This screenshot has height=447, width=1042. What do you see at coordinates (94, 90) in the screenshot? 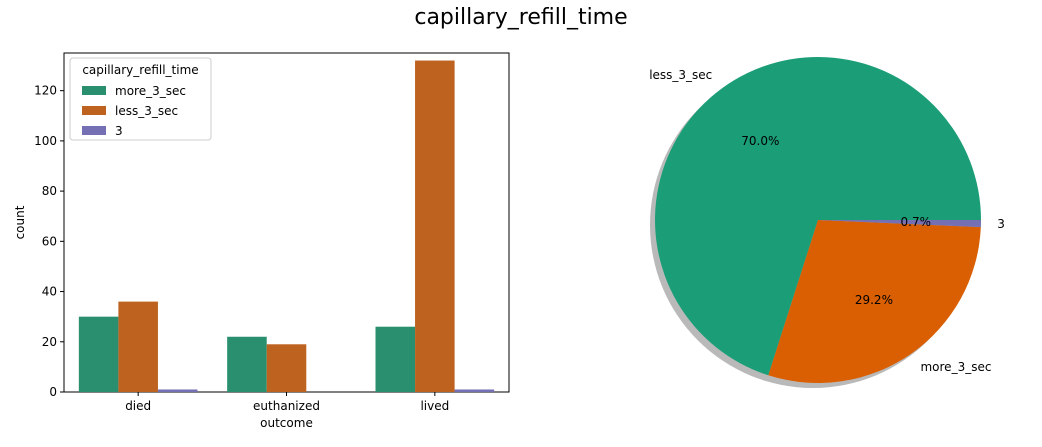
I see `legend-swatch-more_3_sec` at bounding box center [94, 90].